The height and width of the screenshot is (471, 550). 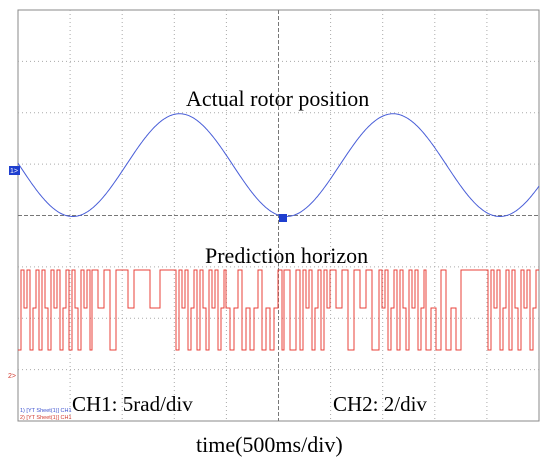 What do you see at coordinates (132, 404) in the screenshot?
I see `ch1-scale-label: CH1: 5rad/div` at bounding box center [132, 404].